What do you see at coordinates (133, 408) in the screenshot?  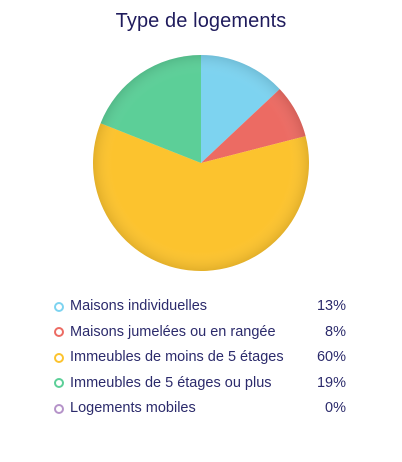 I see `legend-label: Logements mobiles` at bounding box center [133, 408].